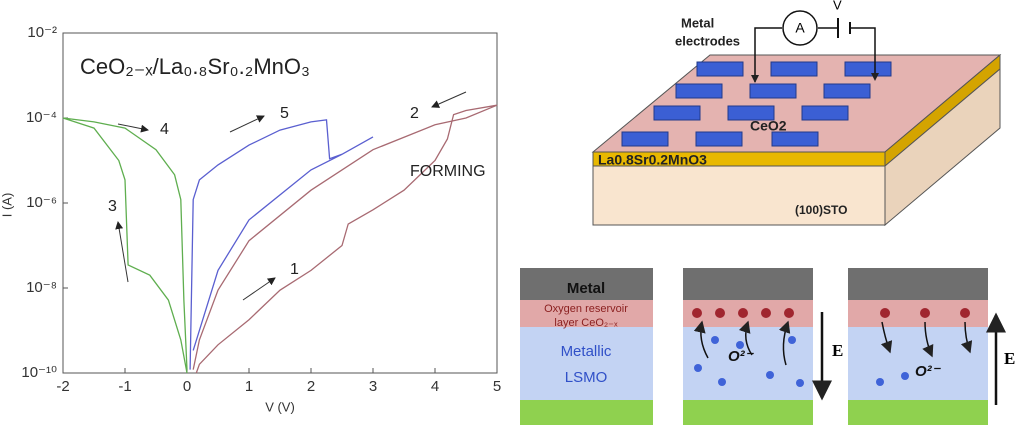 The height and width of the screenshot is (434, 1024). What do you see at coordinates (39, 372) in the screenshot?
I see `y-tick-label: 10⁻¹⁰` at bounding box center [39, 372].